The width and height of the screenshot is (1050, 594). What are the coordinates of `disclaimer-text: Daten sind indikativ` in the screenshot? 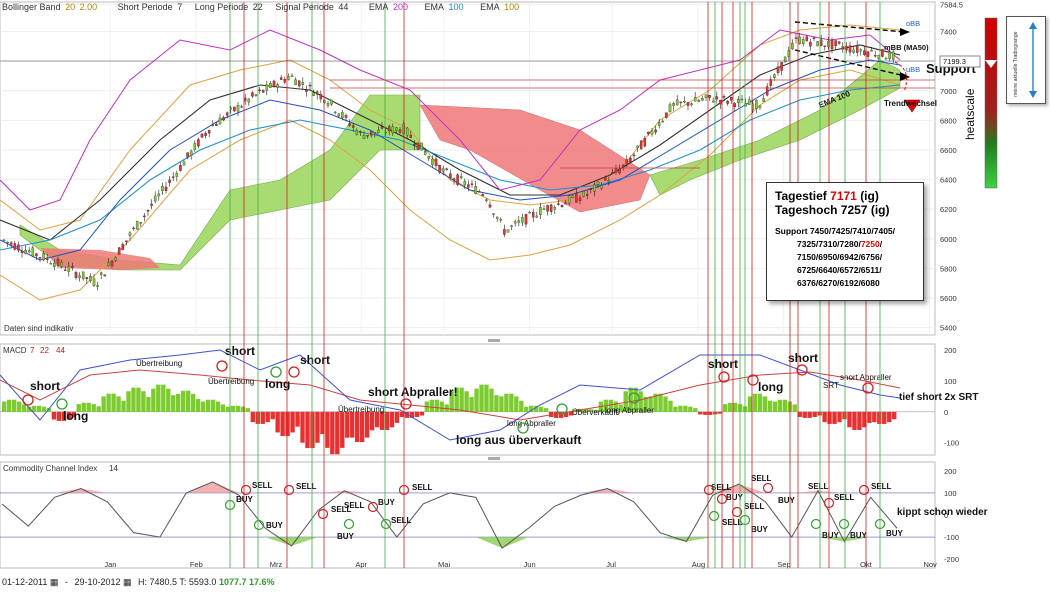 It's located at (38, 328).